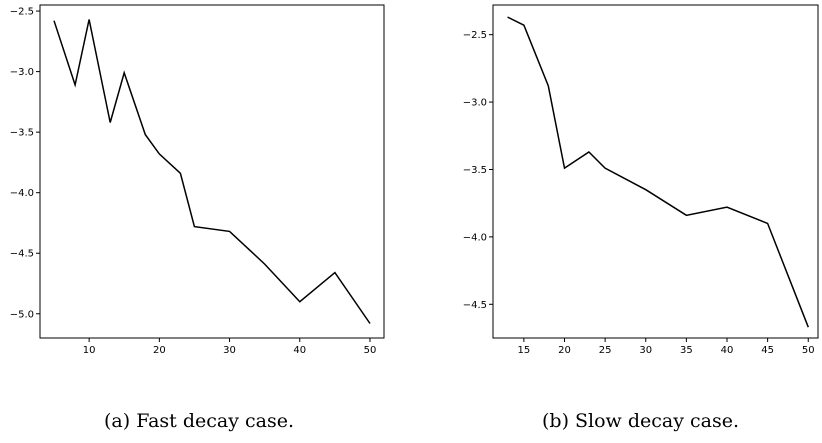 Image resolution: width=822 pixels, height=443 pixels. What do you see at coordinates (475, 103) in the screenshot?
I see `y-tick-label-b: −3.0` at bounding box center [475, 103].